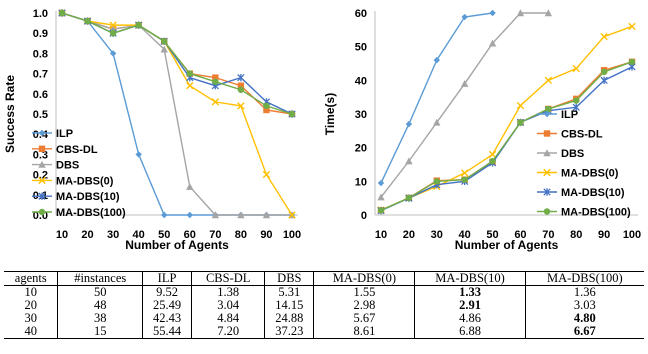 The height and width of the screenshot is (354, 648). What do you see at coordinates (113, 235) in the screenshot?
I see `x-tick-label: 30` at bounding box center [113, 235].